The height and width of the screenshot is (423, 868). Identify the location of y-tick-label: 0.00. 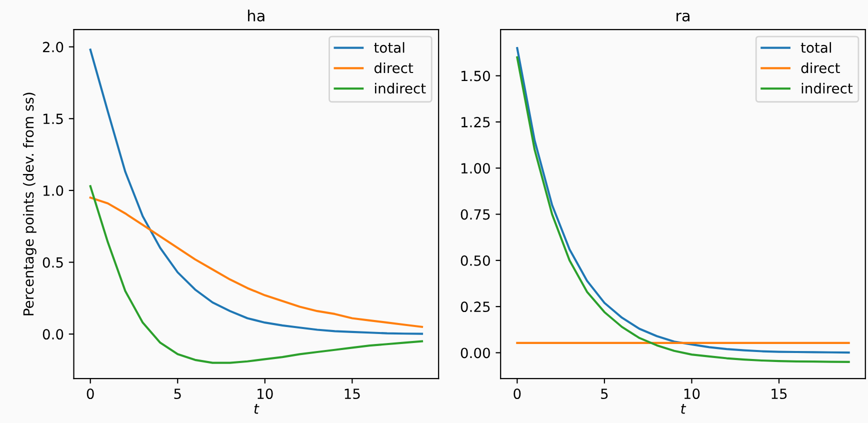
(475, 353).